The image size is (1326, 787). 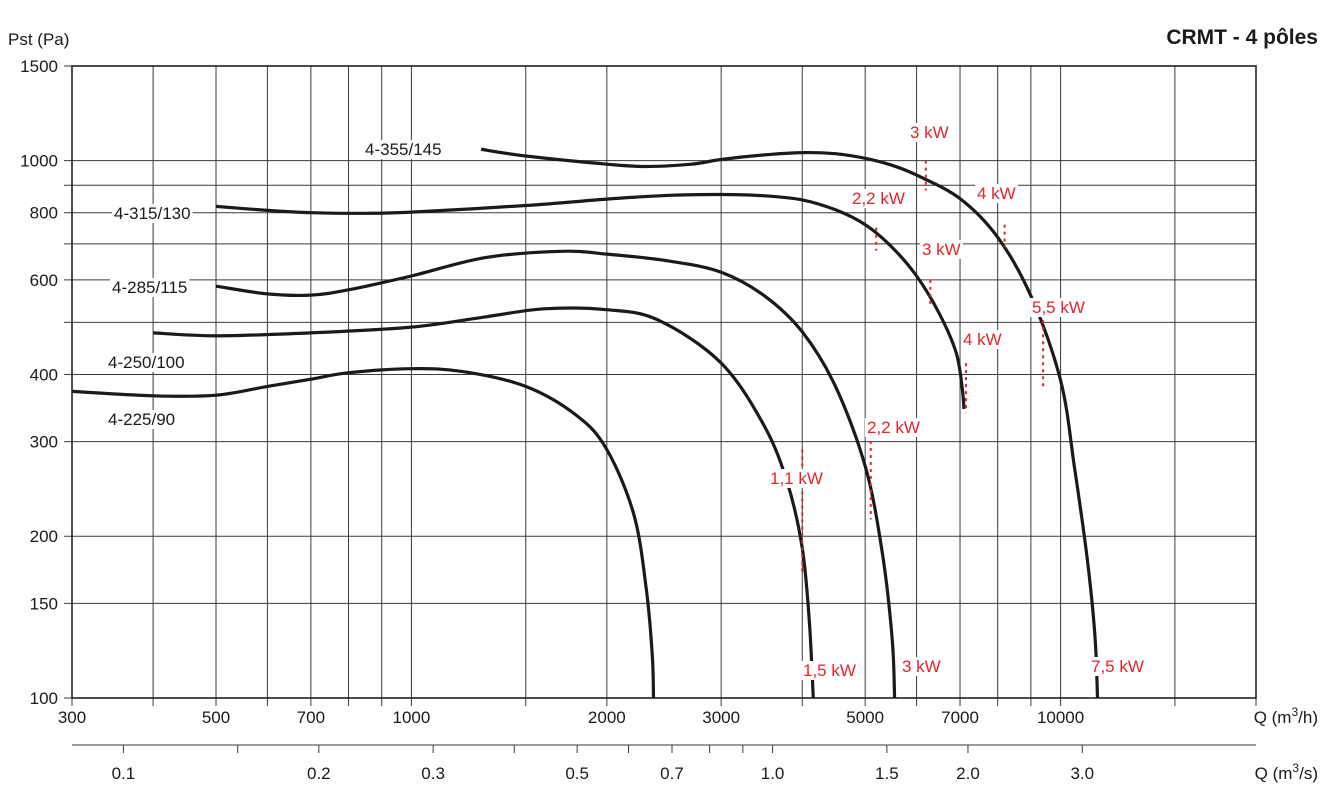 I want to click on x-tick-label: 300, so click(x=72, y=717).